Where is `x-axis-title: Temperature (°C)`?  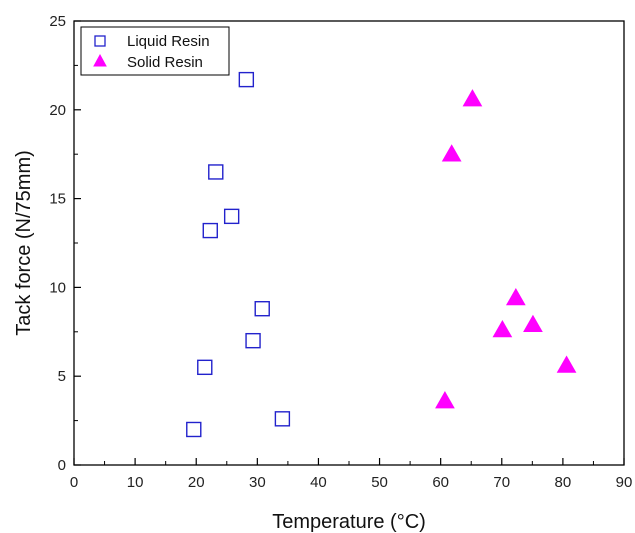 x-axis-title: Temperature (°C) is located at coordinates (349, 522).